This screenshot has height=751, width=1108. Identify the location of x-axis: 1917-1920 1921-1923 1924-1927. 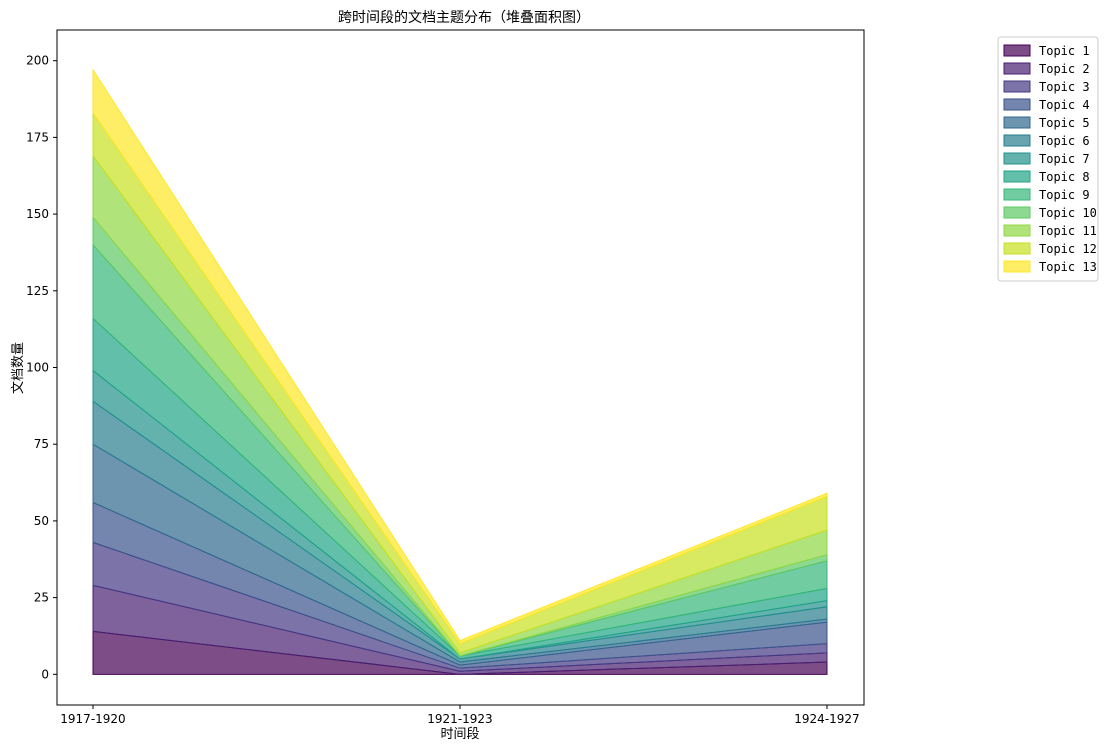
(460, 715).